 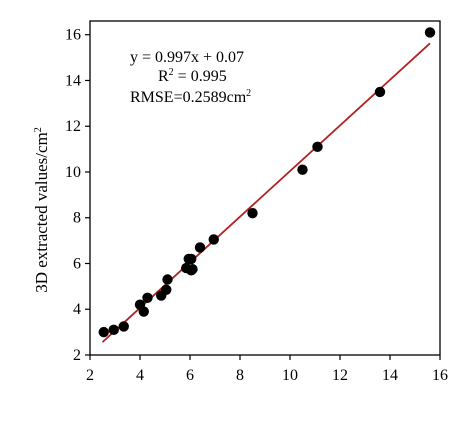 I want to click on x-tick-label: 6, so click(x=190, y=375).